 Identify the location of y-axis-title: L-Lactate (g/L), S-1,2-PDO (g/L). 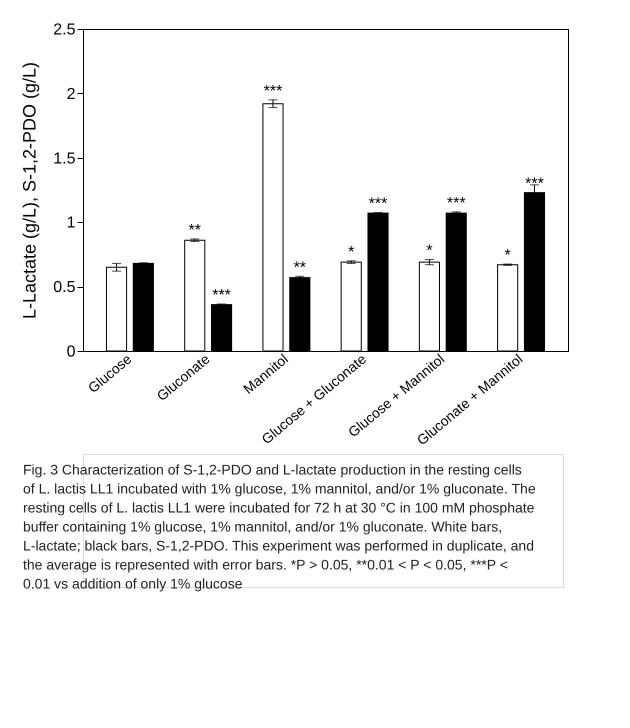
(29, 191).